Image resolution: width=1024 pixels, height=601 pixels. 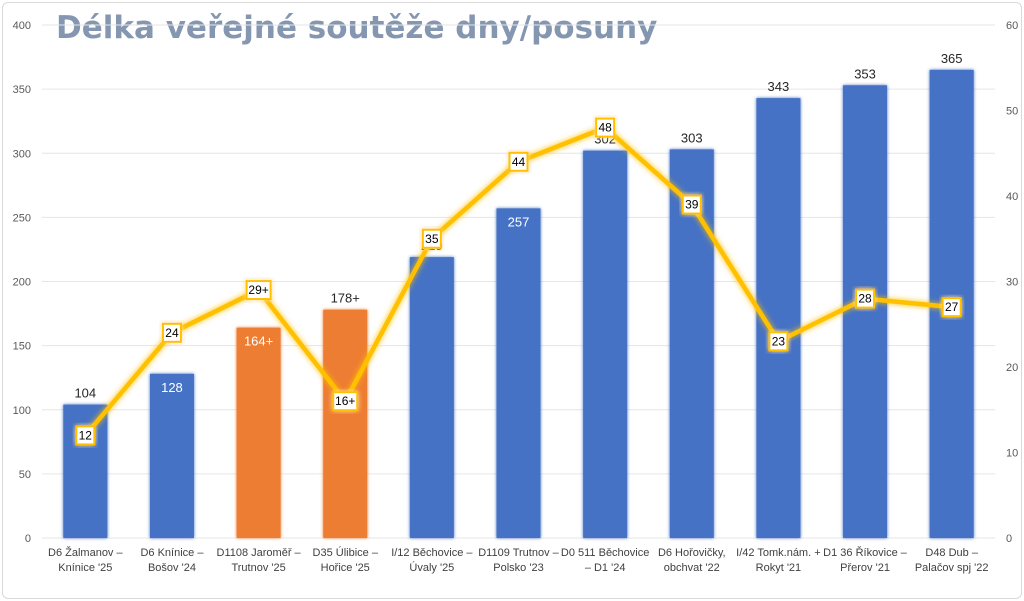 I want to click on category-label-line: D6 Knínice –, so click(x=172, y=553).